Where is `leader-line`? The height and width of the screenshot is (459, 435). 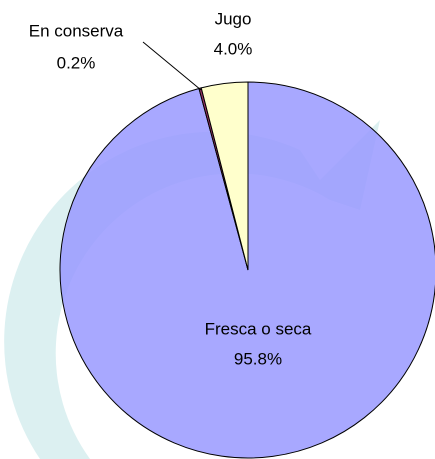 leader-line is located at coordinates (172, 66).